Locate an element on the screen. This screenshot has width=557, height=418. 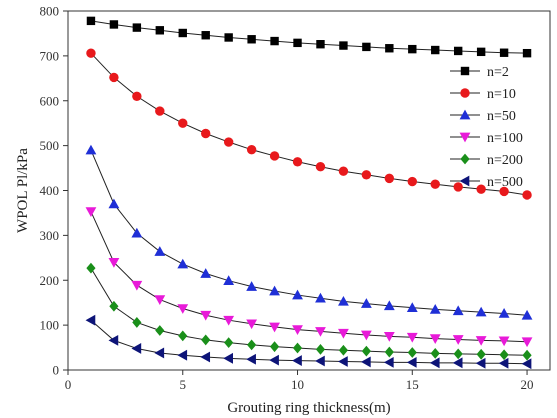
y-tick-label: 400 is located at coordinates (50, 190).